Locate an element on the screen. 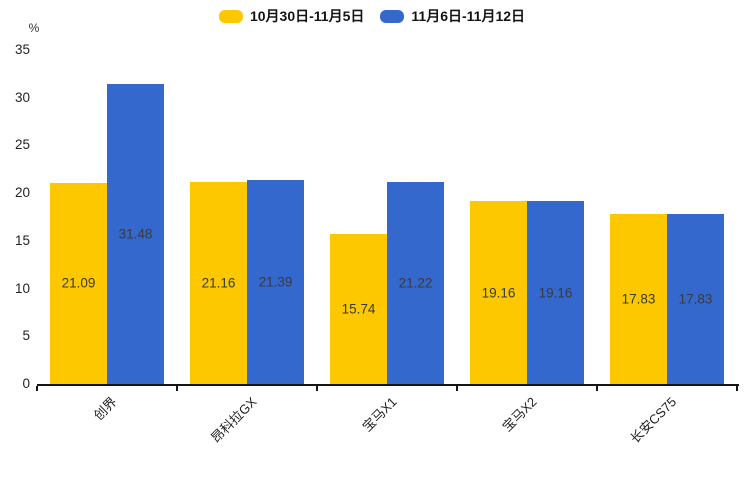 The width and height of the screenshot is (744, 496). bar-value-label: 21.39 is located at coordinates (275, 282).